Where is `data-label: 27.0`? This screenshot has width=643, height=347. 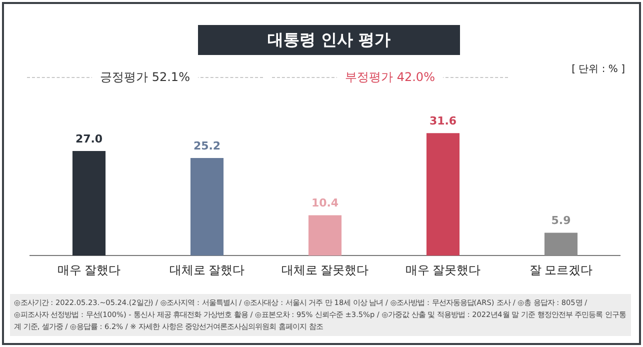
data-label: 27.0 is located at coordinates (89, 139).